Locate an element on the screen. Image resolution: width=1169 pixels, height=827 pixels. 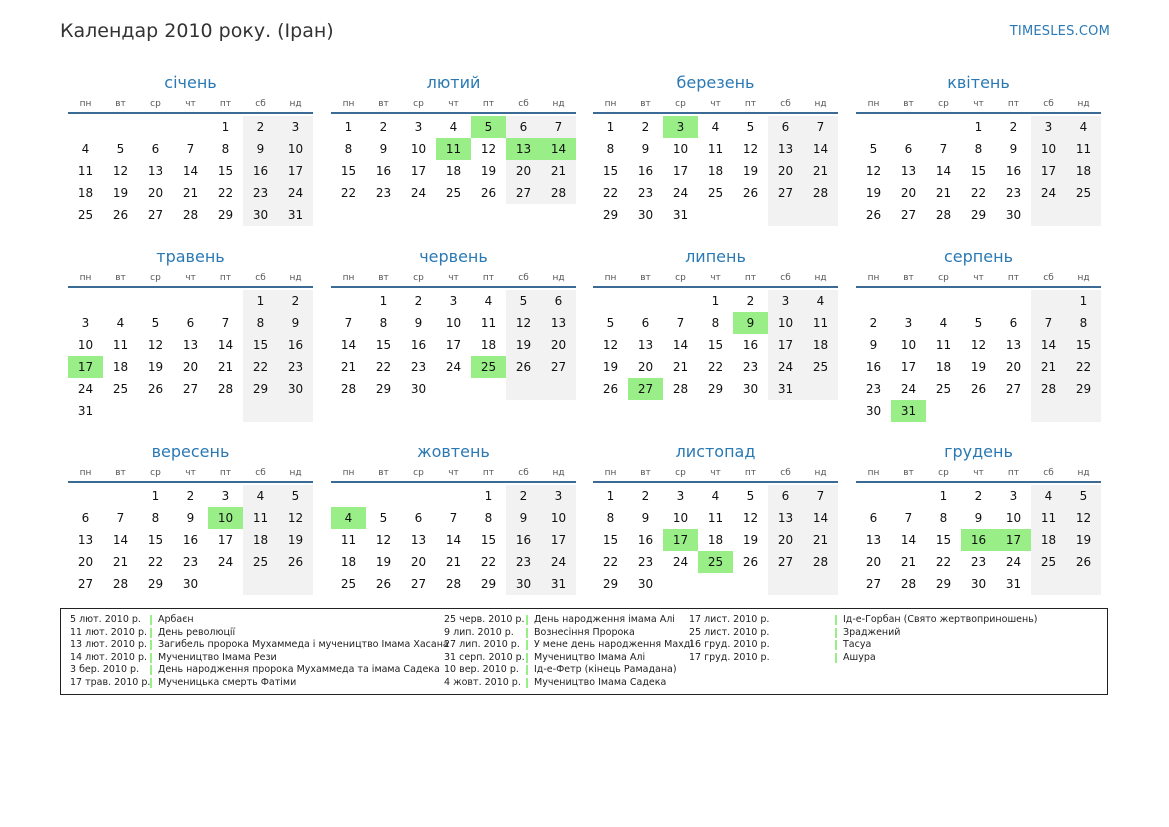
month-name: червень is located at coordinates (453, 256).